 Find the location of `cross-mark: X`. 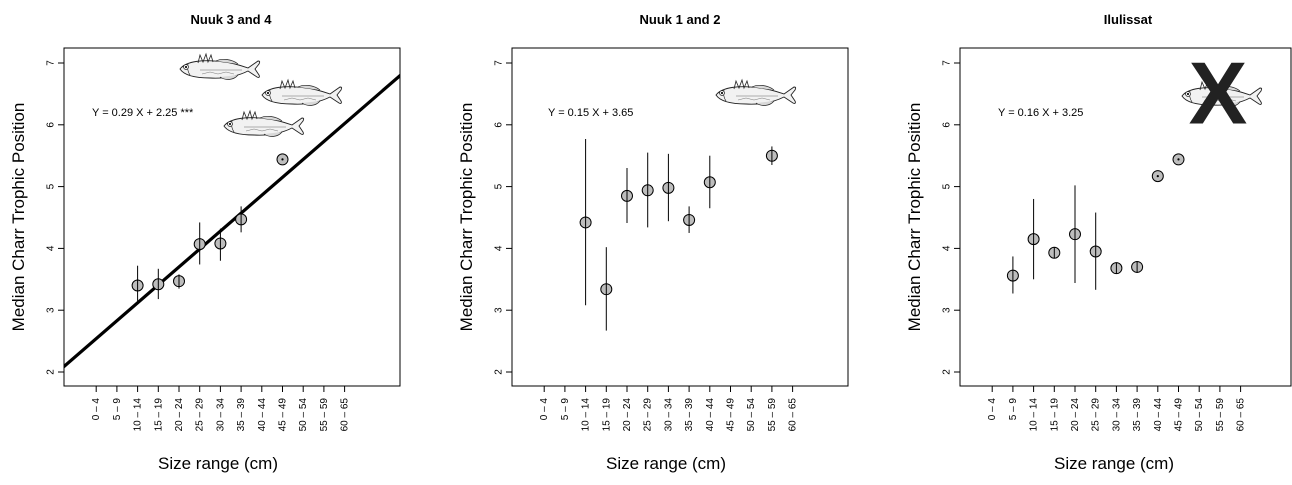

cross-mark: X is located at coordinates (1218, 92).